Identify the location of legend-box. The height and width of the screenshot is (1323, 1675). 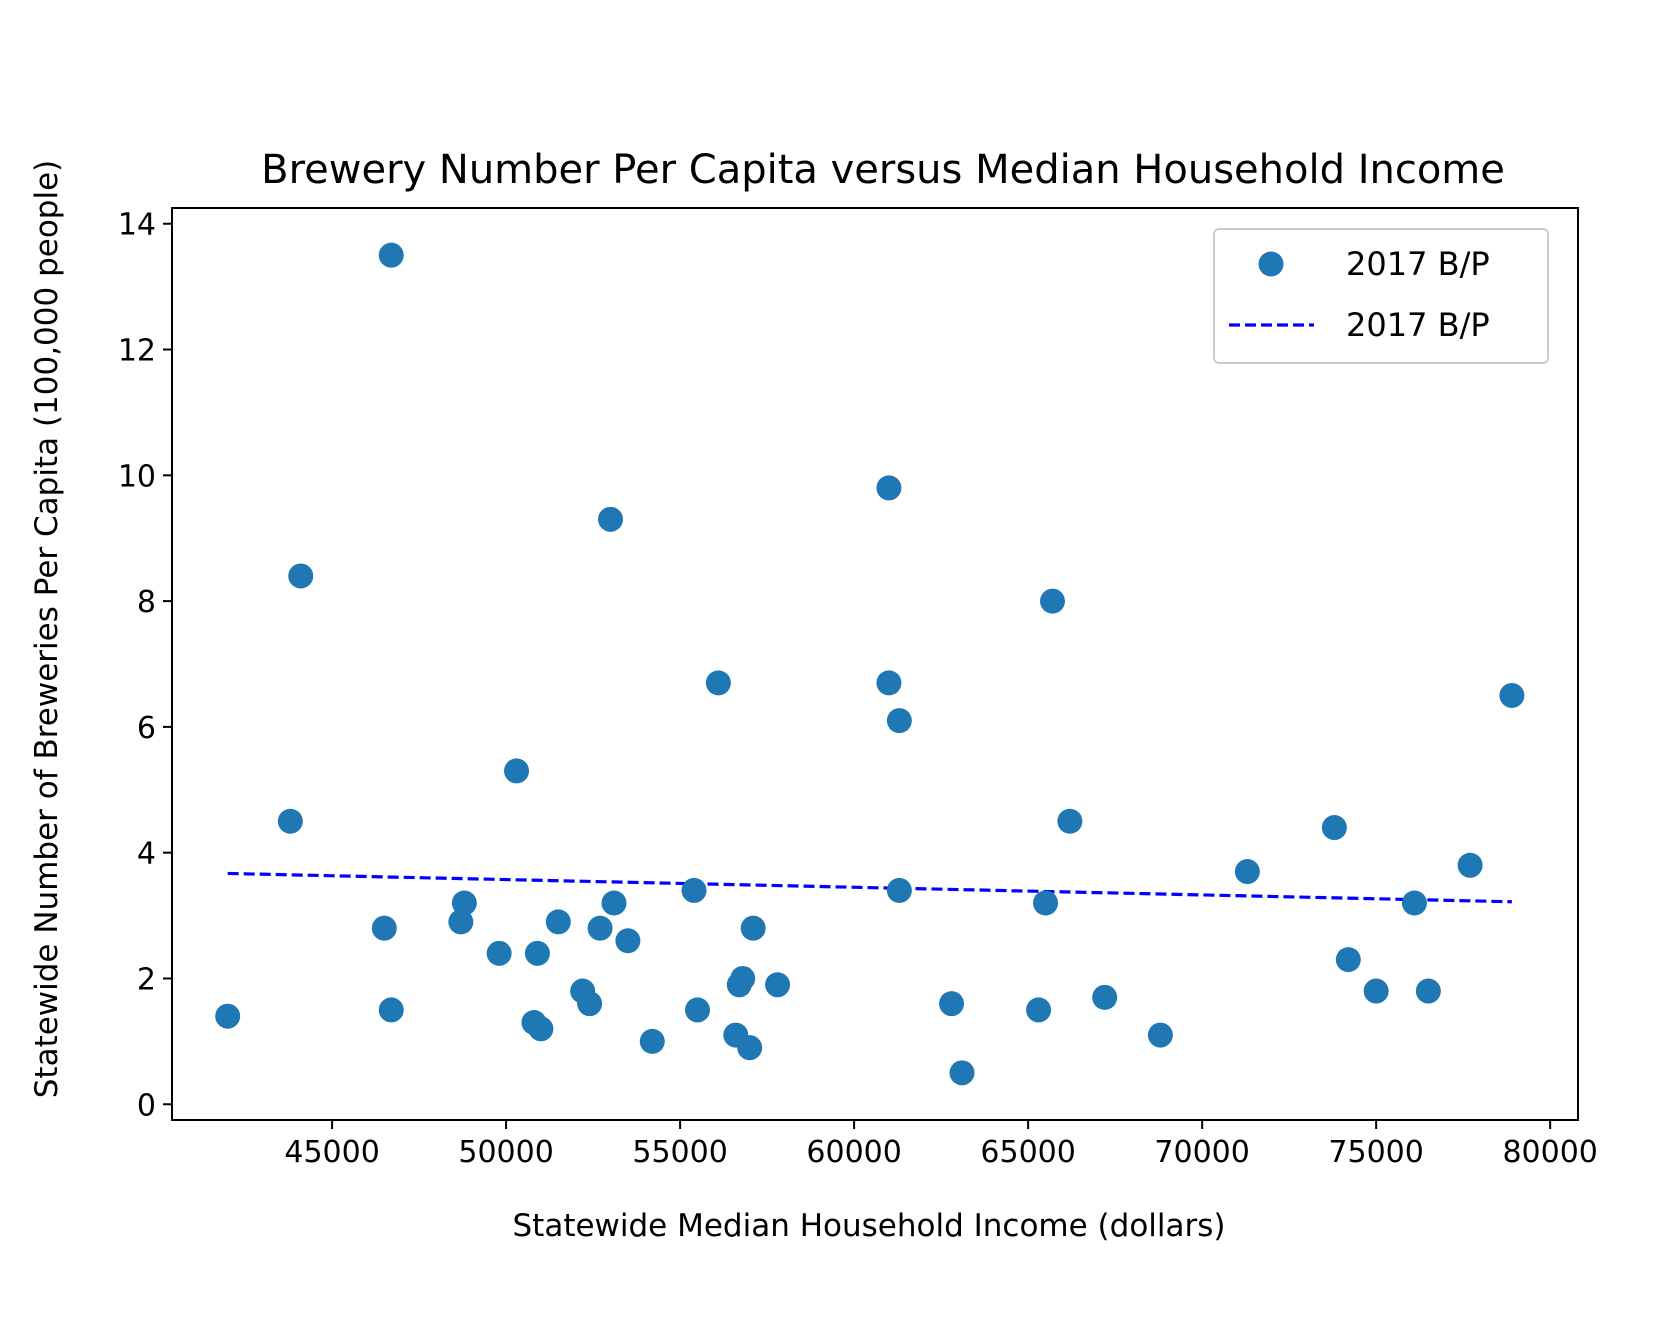
(1381, 296).